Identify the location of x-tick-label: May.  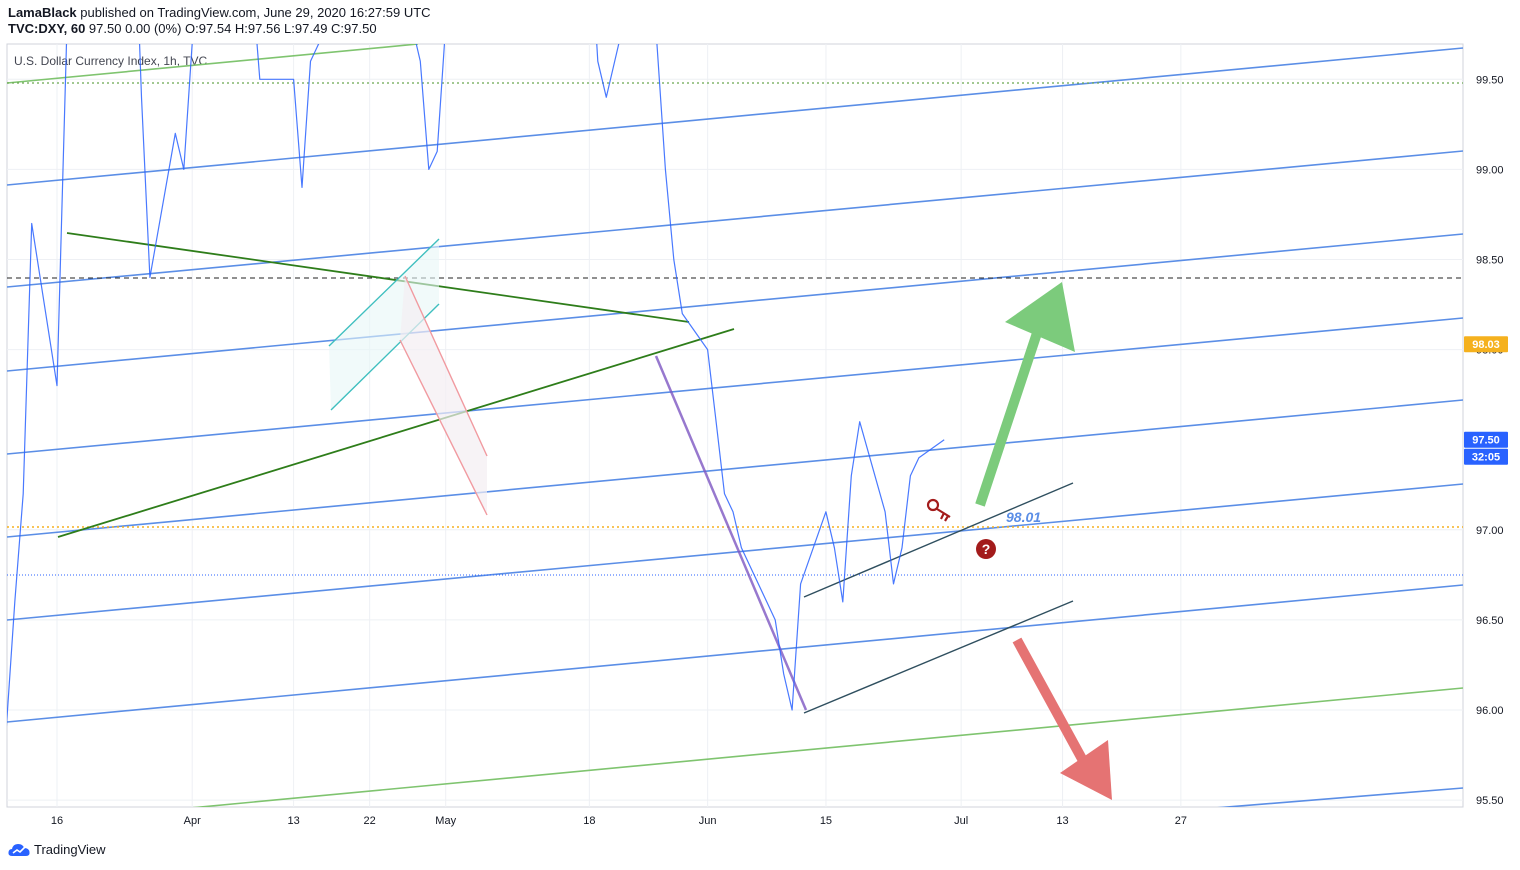
(445, 821).